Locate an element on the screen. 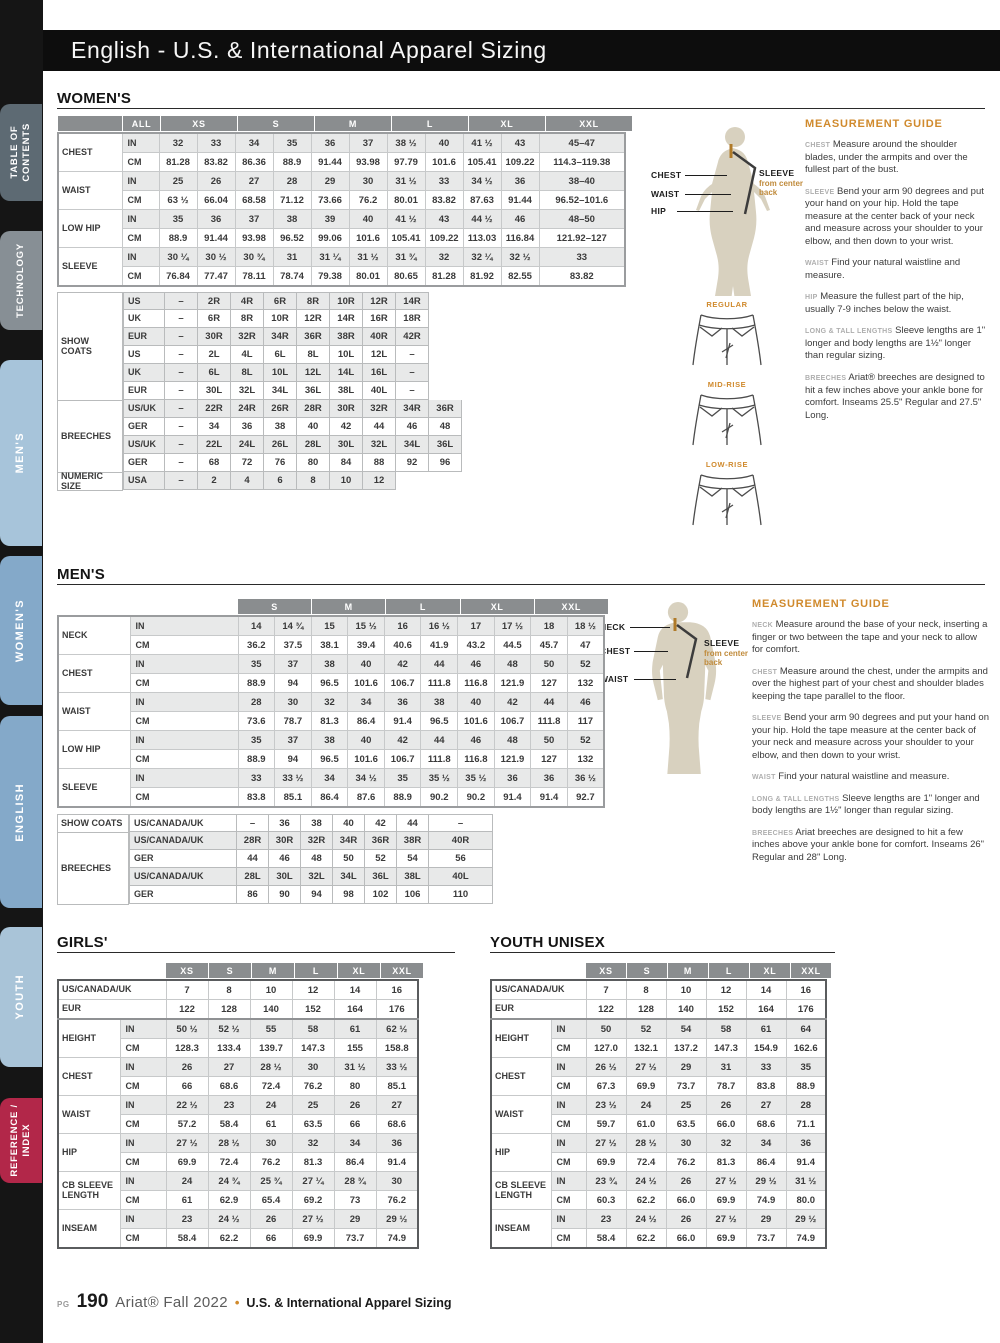  cell: 2R is located at coordinates (214, 301).